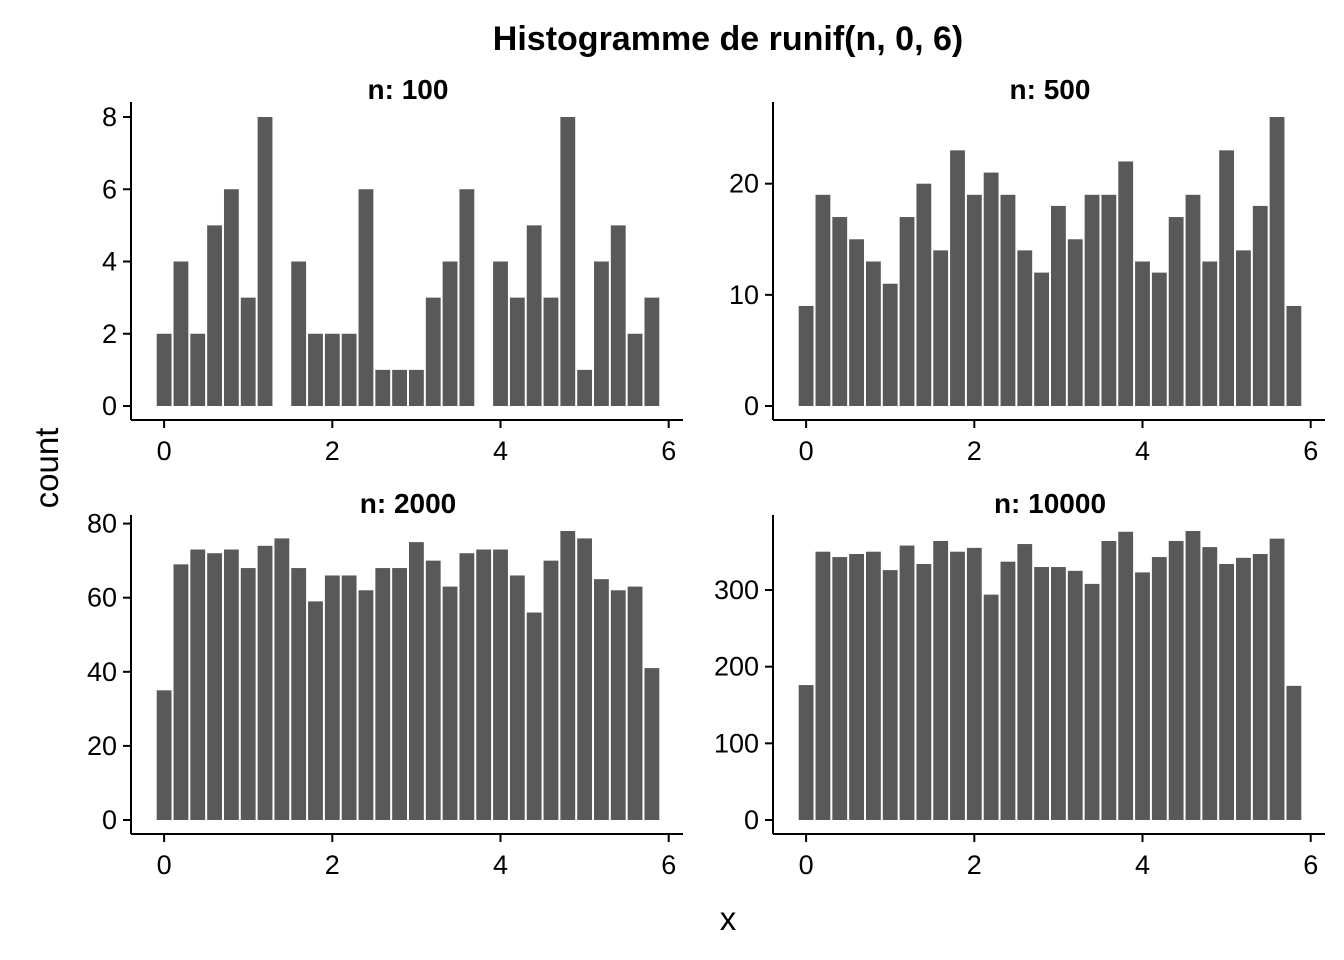  What do you see at coordinates (102, 672) in the screenshot?
I see `y-tick-label: 40` at bounding box center [102, 672].